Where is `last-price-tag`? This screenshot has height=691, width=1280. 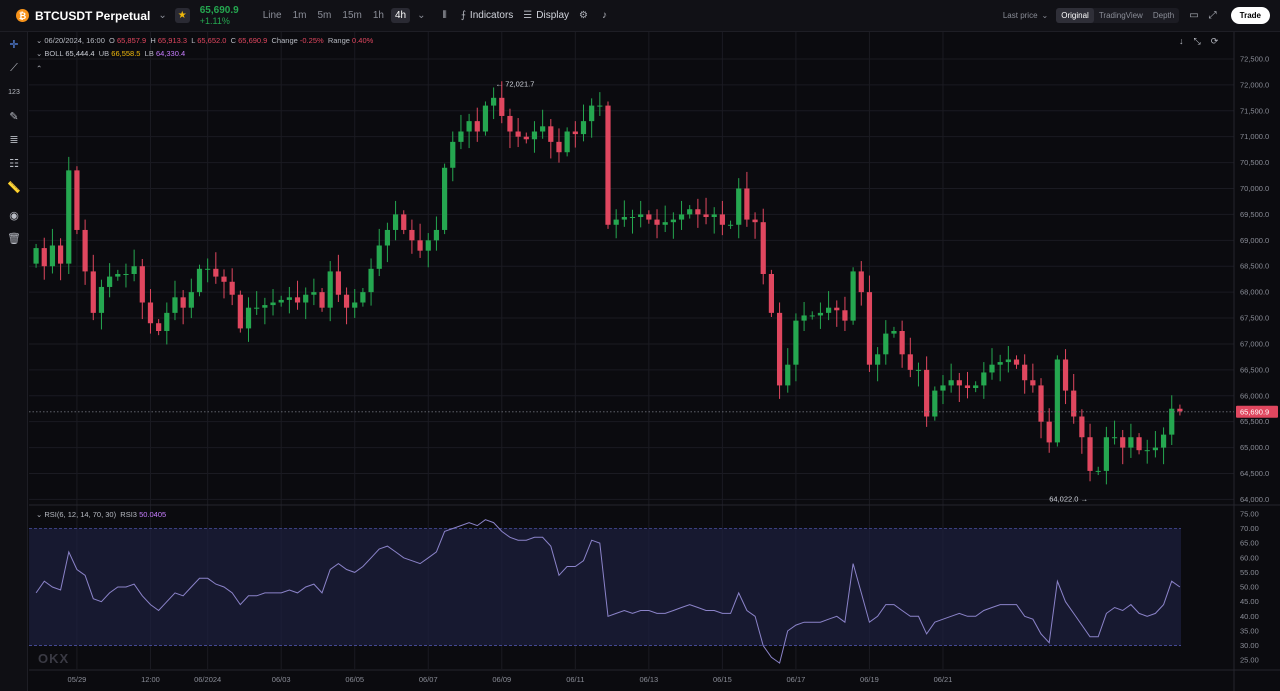
last-price-tag is located at coordinates (1257, 411).